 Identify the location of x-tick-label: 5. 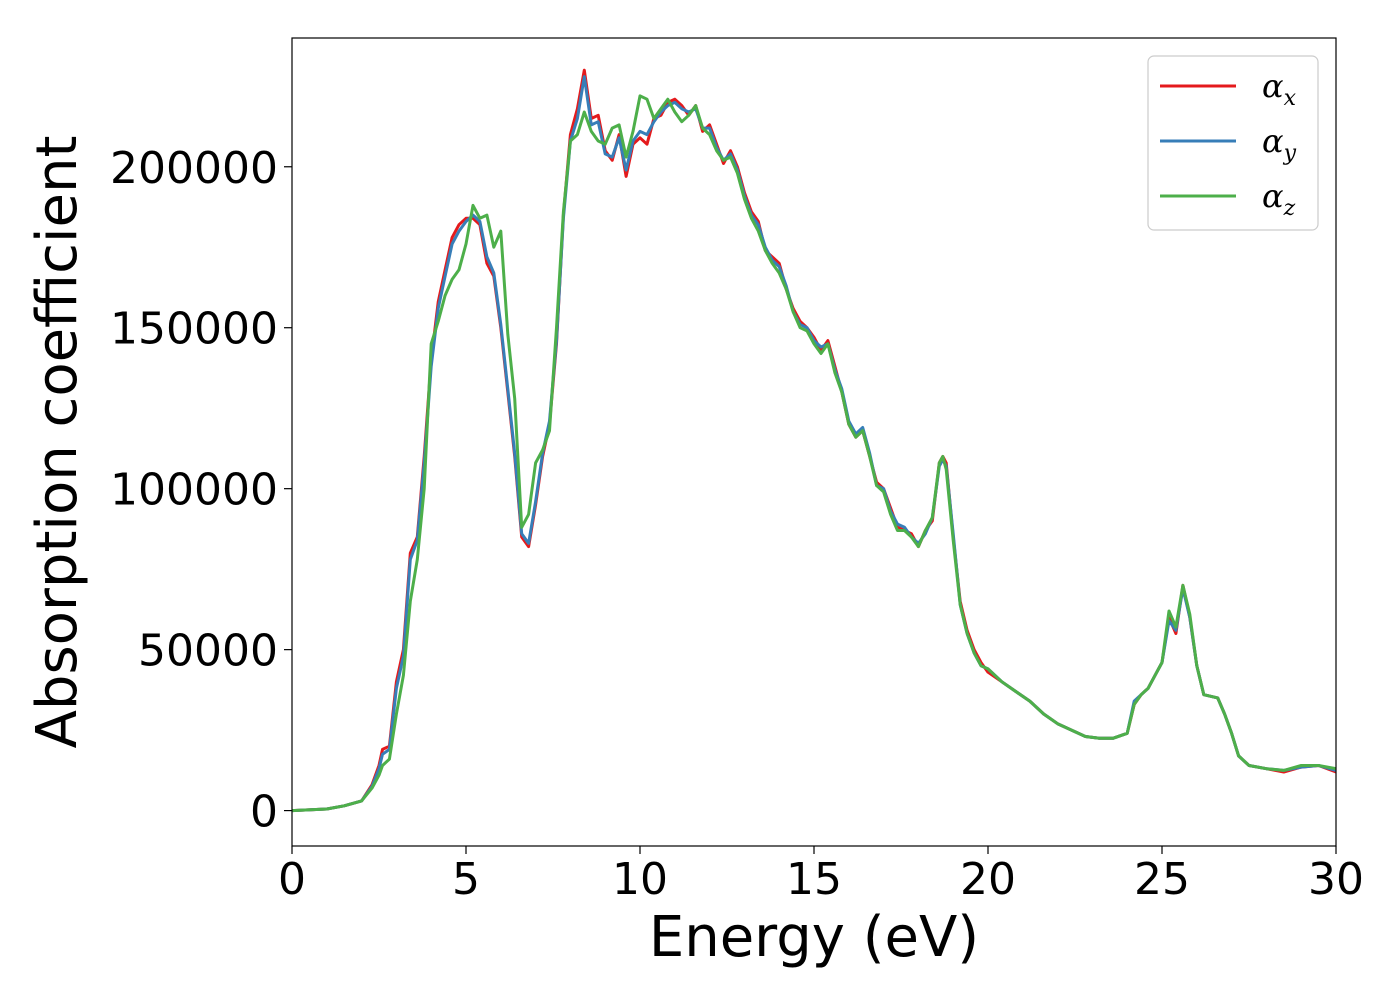
(466, 879).